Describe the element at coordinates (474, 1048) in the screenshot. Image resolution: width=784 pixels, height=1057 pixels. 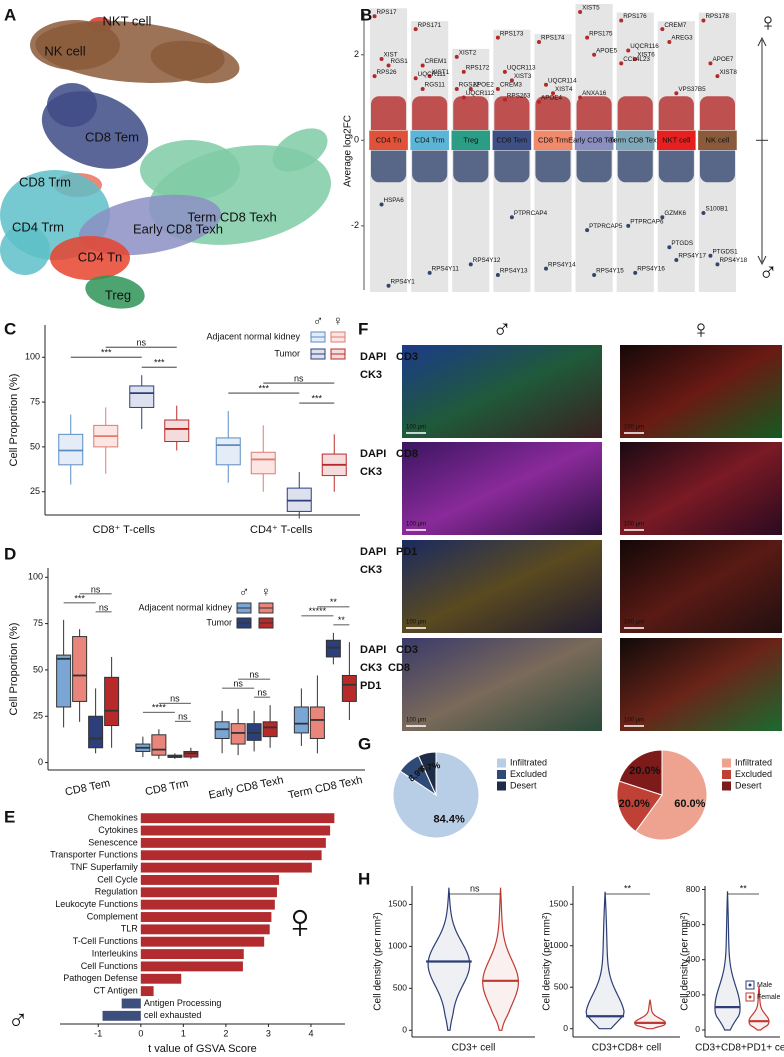
I see `x-axis-label: CD3+ cell` at that location.